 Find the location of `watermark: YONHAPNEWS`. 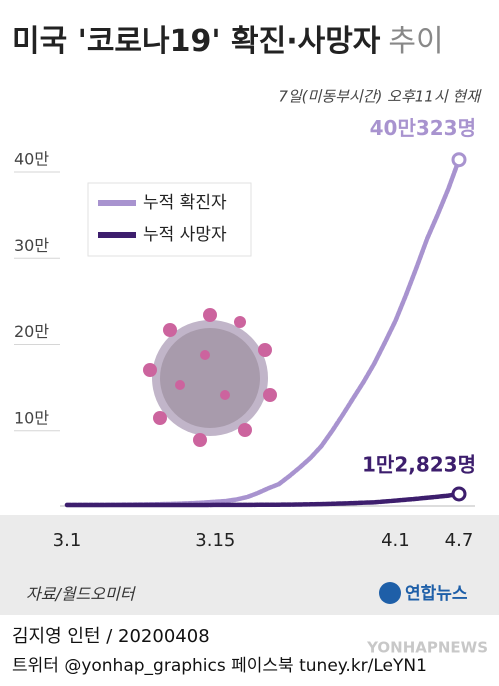

watermark: YONHAPNEWS is located at coordinates (427, 648).